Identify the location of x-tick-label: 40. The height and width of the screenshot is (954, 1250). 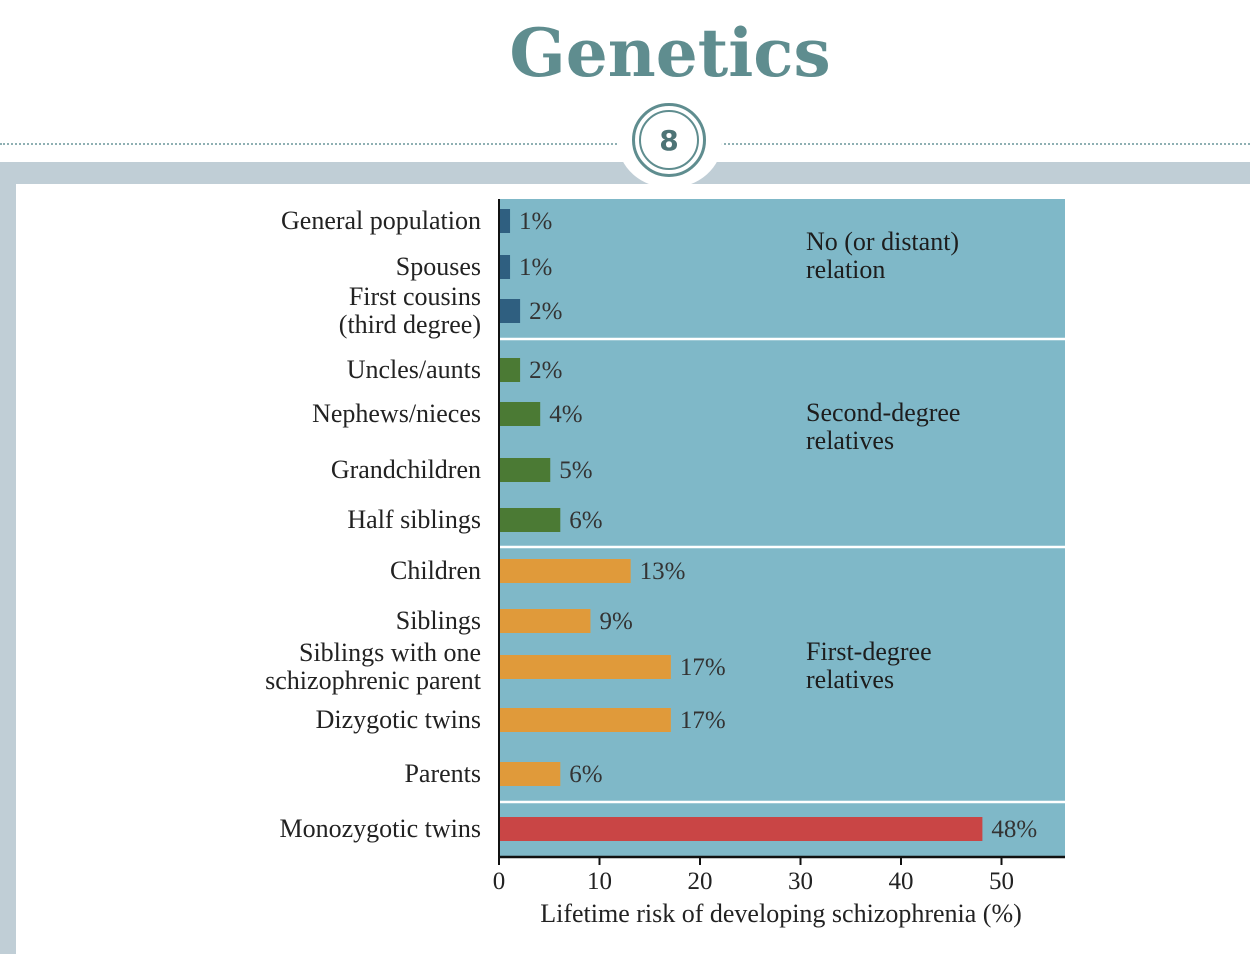
(901, 881).